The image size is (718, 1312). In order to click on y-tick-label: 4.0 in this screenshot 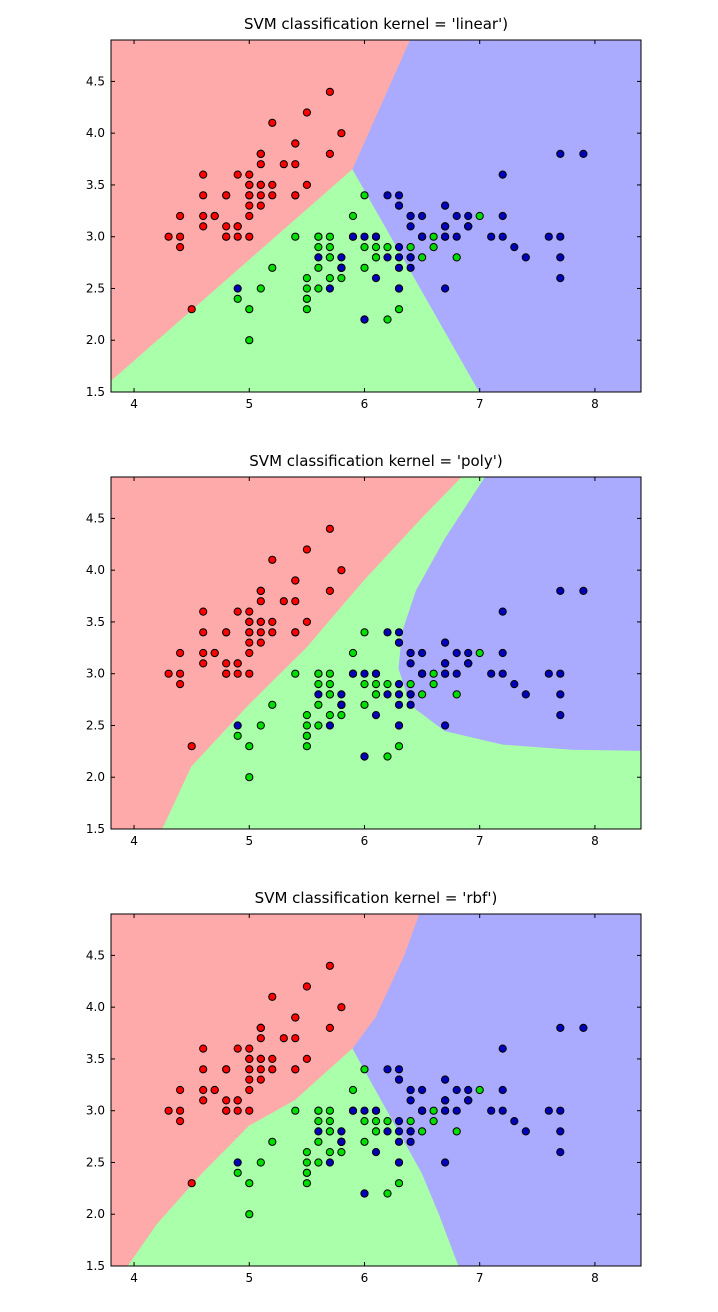, I will do `click(95, 1007)`.